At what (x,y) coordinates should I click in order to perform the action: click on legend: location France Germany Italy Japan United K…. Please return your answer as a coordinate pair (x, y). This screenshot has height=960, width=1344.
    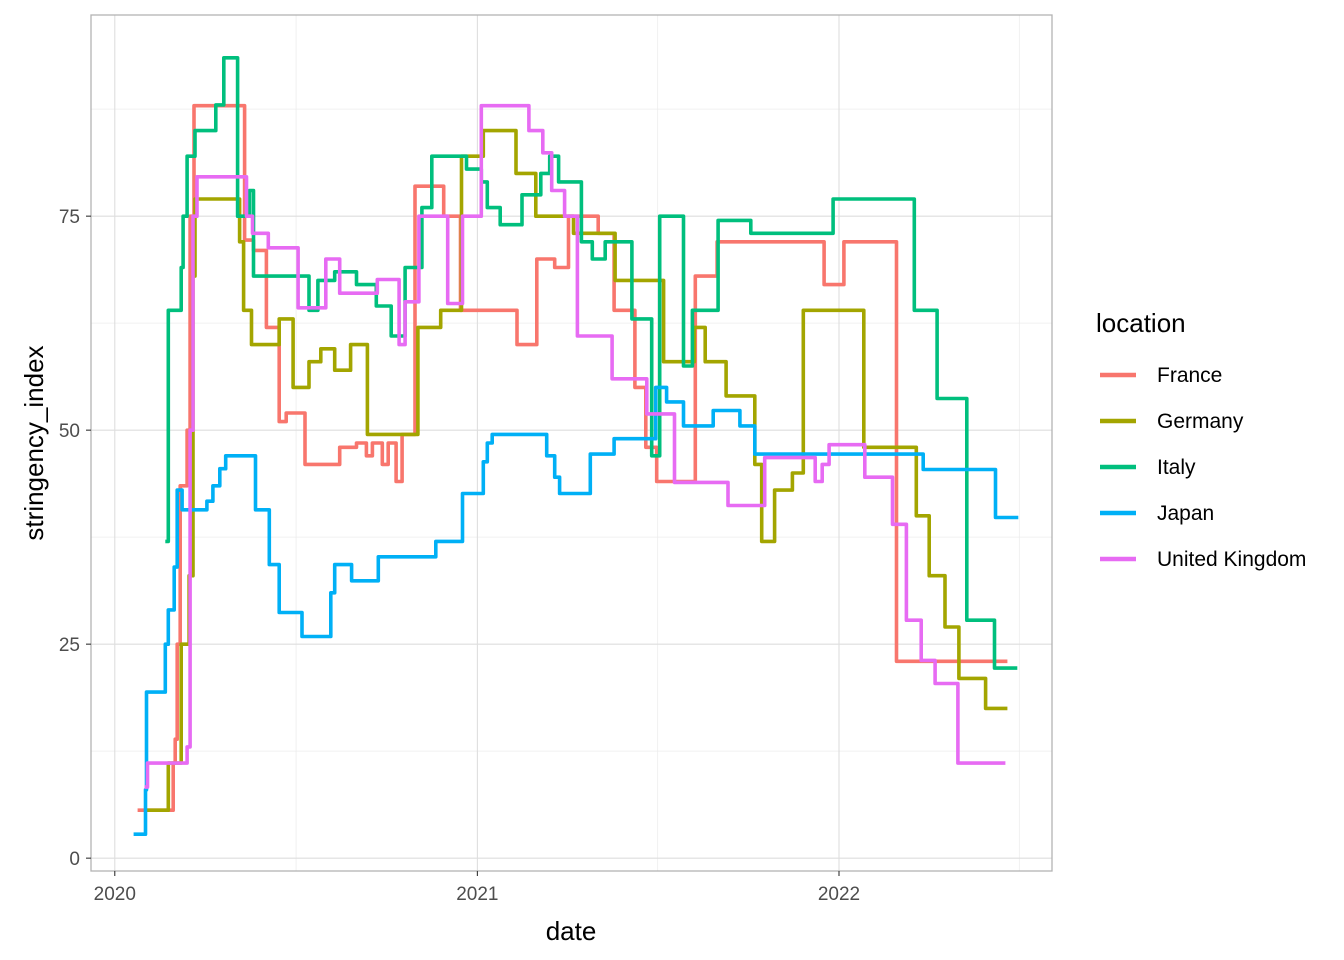
    Looking at the image, I should click on (1201, 439).